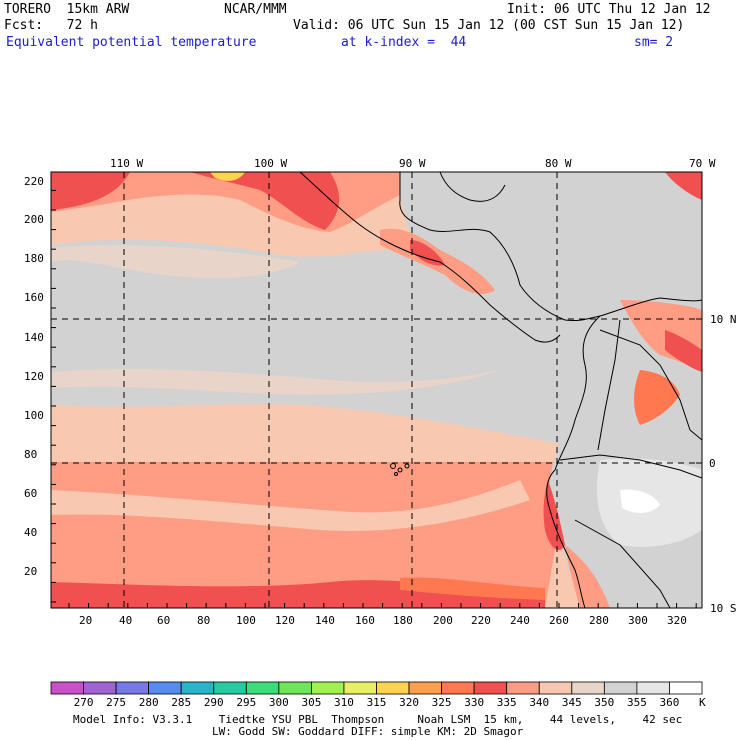 This screenshot has width=740, height=740. I want to click on organization: NCAR/MMM, so click(255, 9).